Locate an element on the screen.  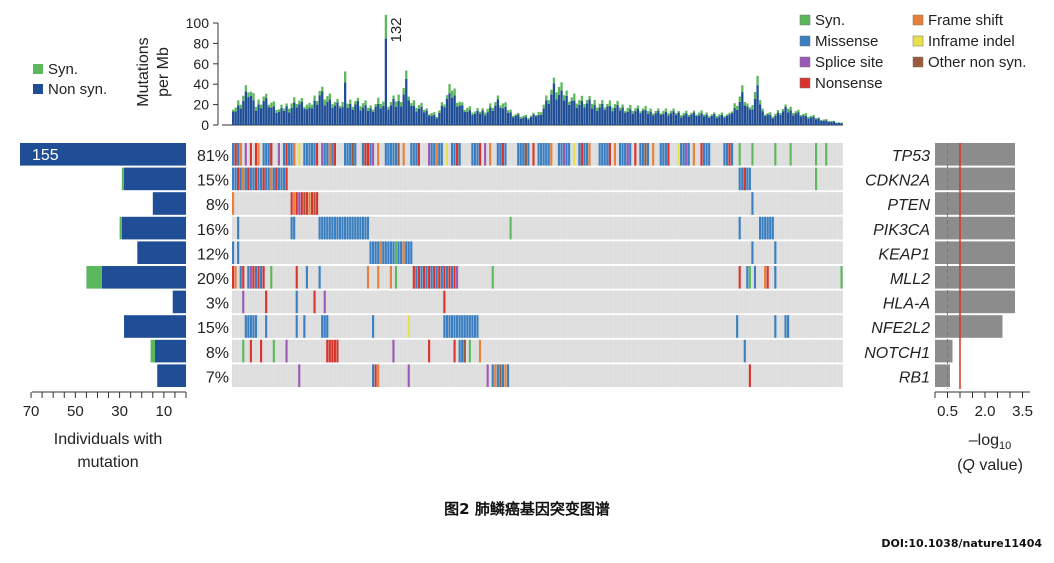
mutation-mark-frameshift is located at coordinates (505, 375).